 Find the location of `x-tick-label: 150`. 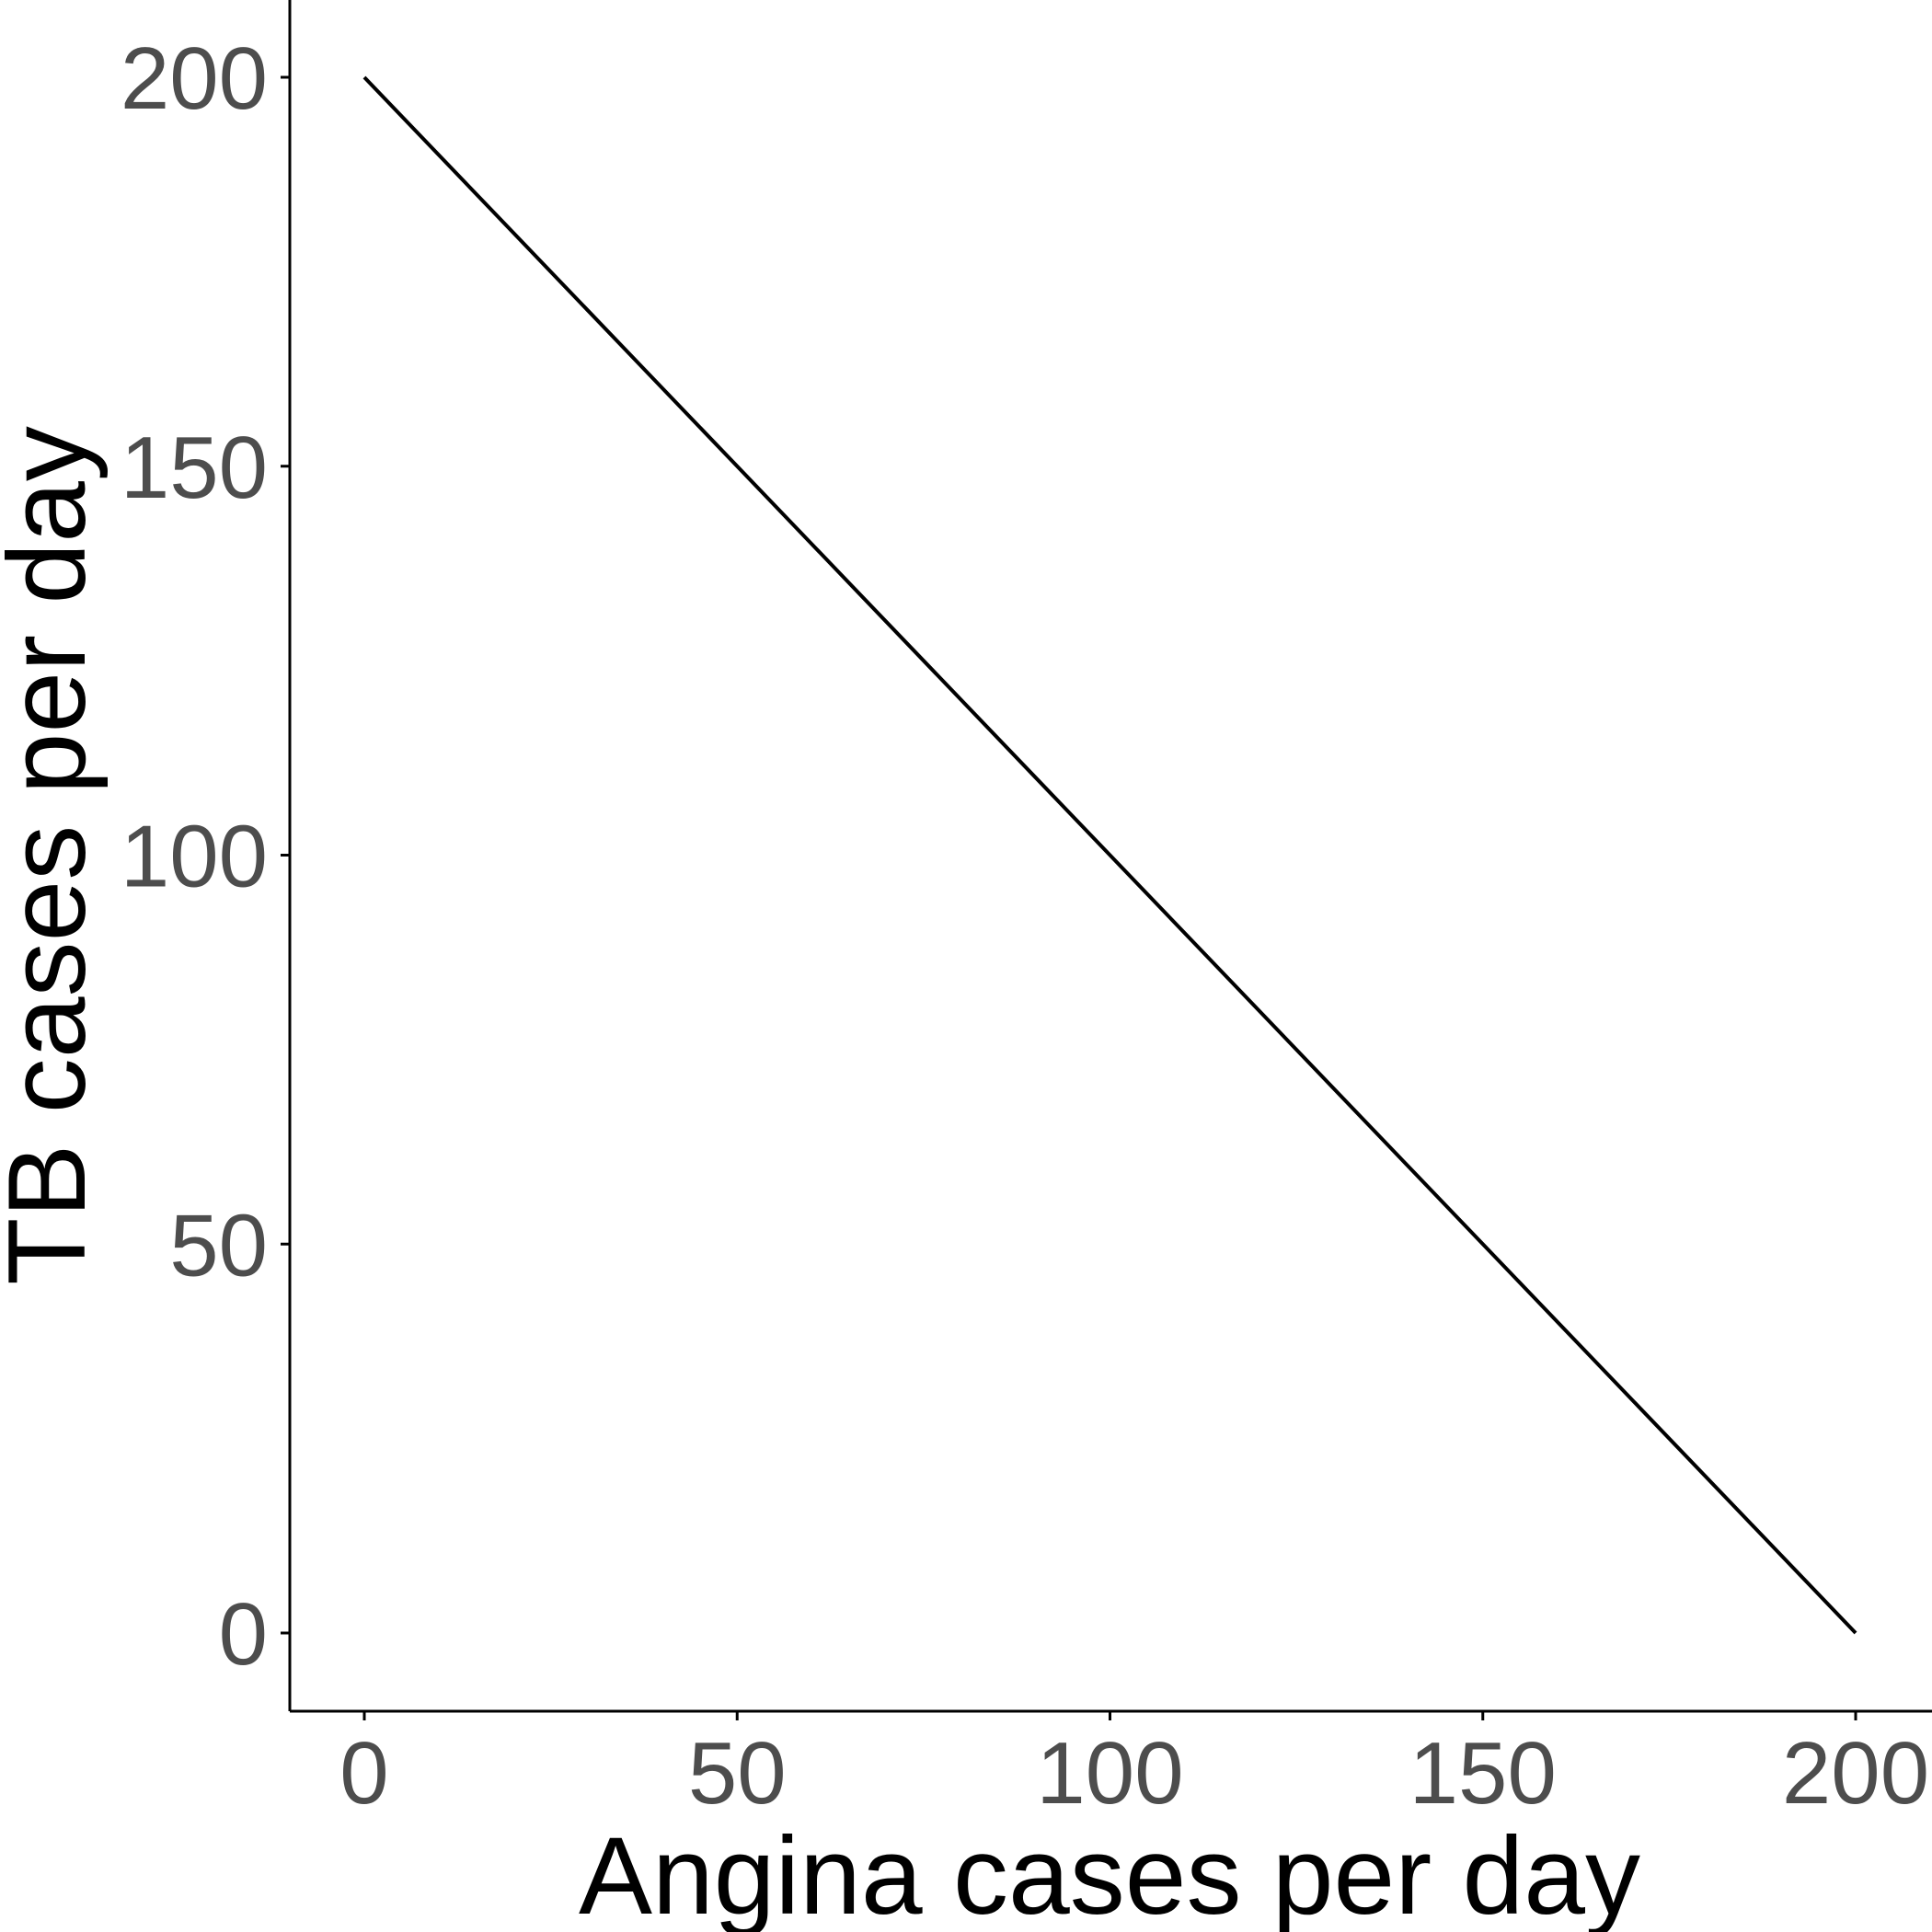

x-tick-label: 150 is located at coordinates (1483, 1773).